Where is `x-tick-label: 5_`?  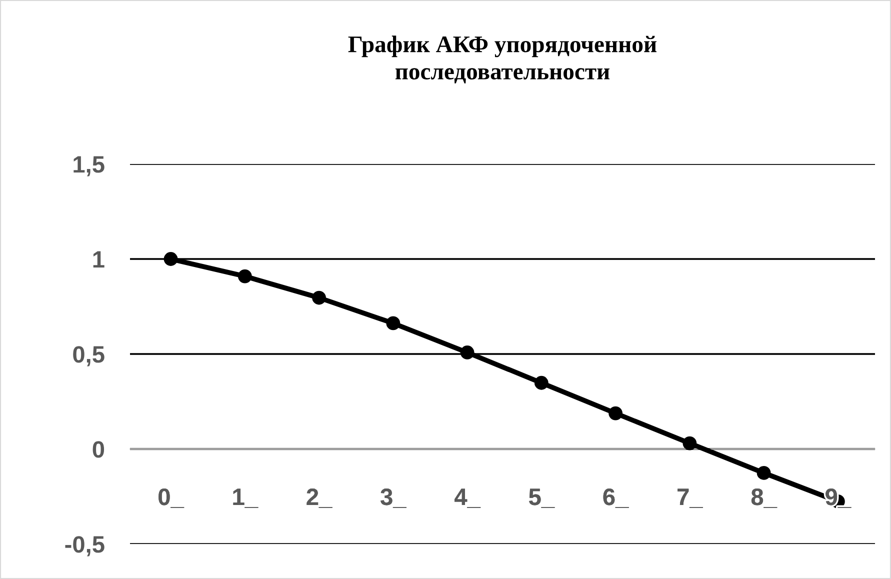
x-tick-label: 5_ is located at coordinates (542, 498).